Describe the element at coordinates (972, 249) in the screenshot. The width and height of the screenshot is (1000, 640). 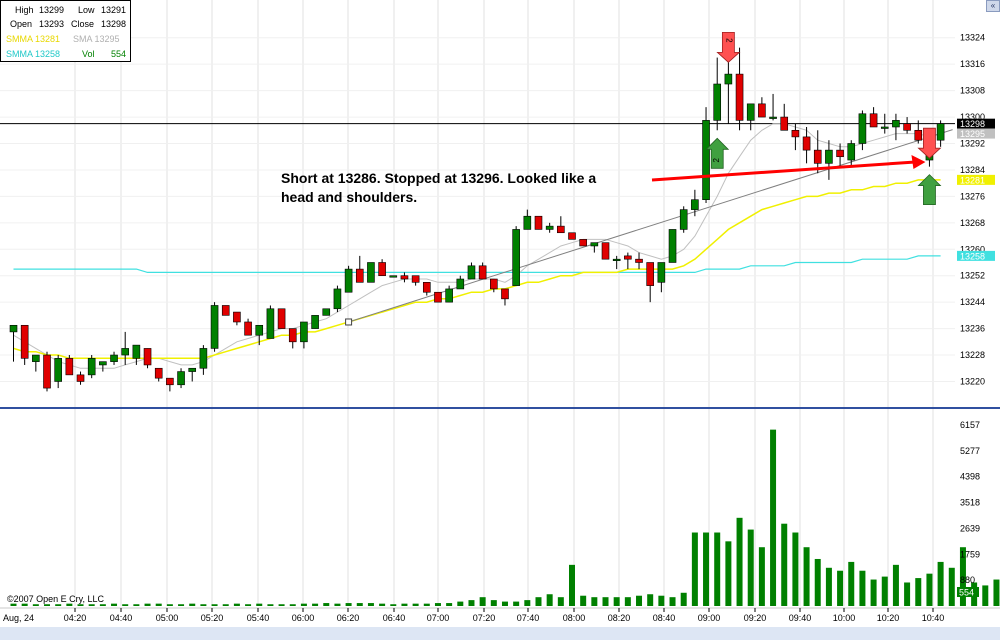
I see `price-tick-label: 13260` at that location.